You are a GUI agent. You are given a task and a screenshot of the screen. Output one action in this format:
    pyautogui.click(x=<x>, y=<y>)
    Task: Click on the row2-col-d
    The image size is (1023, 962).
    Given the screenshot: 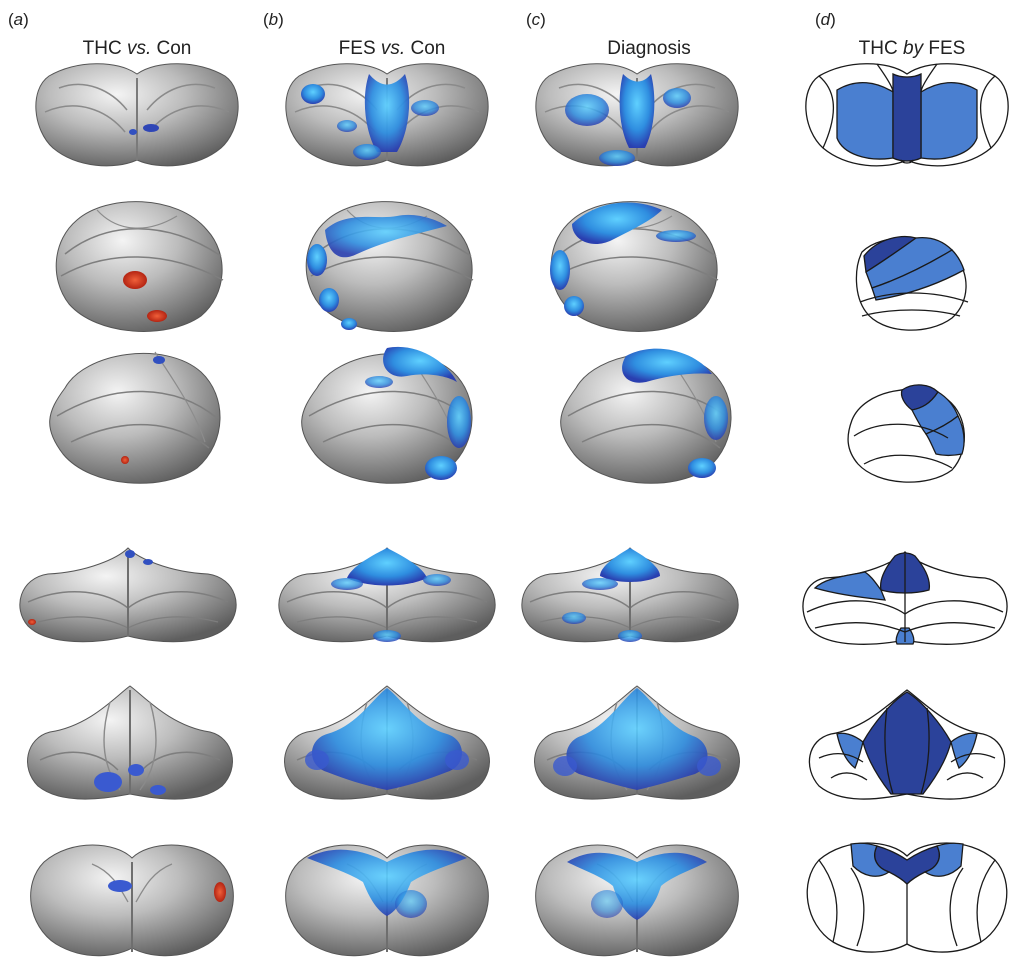 What is the action you would take?
    pyautogui.click(x=912, y=283)
    